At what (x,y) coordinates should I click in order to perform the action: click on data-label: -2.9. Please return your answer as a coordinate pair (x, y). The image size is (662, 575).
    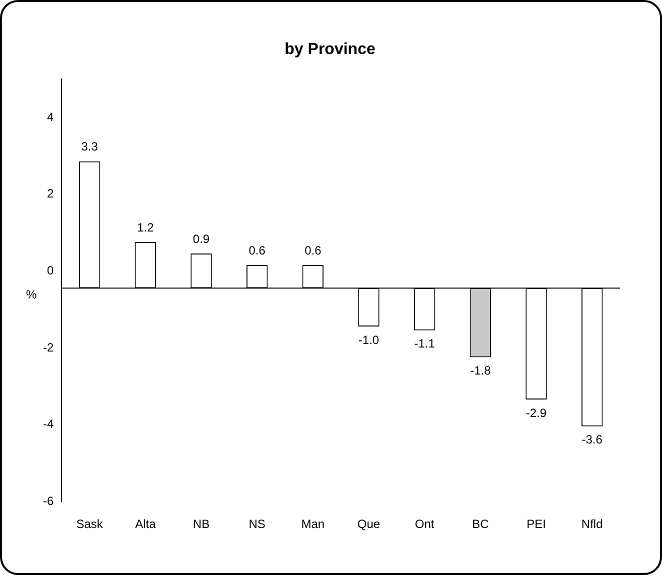
    Looking at the image, I should click on (536, 413).